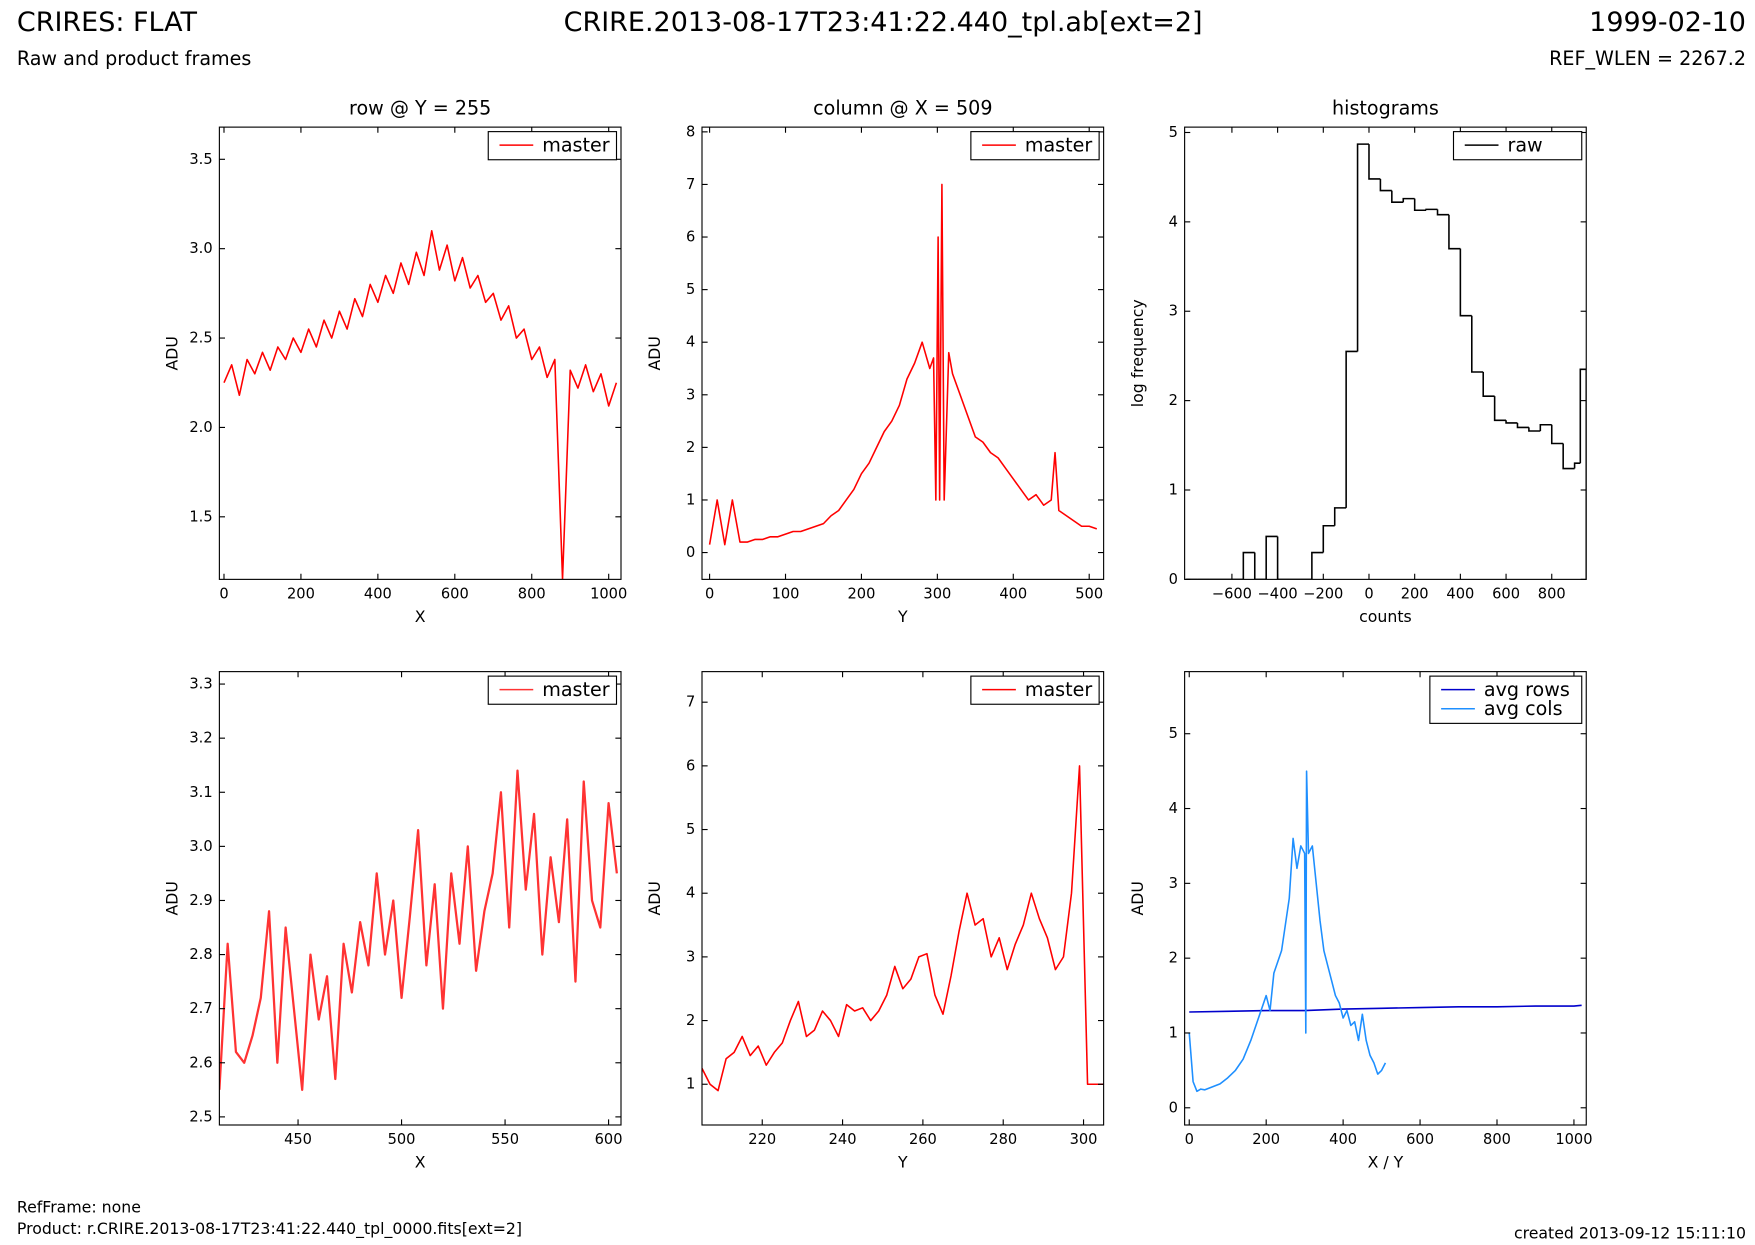 This screenshot has width=1755, height=1245. I want to click on legend-label: raw, so click(1524, 145).